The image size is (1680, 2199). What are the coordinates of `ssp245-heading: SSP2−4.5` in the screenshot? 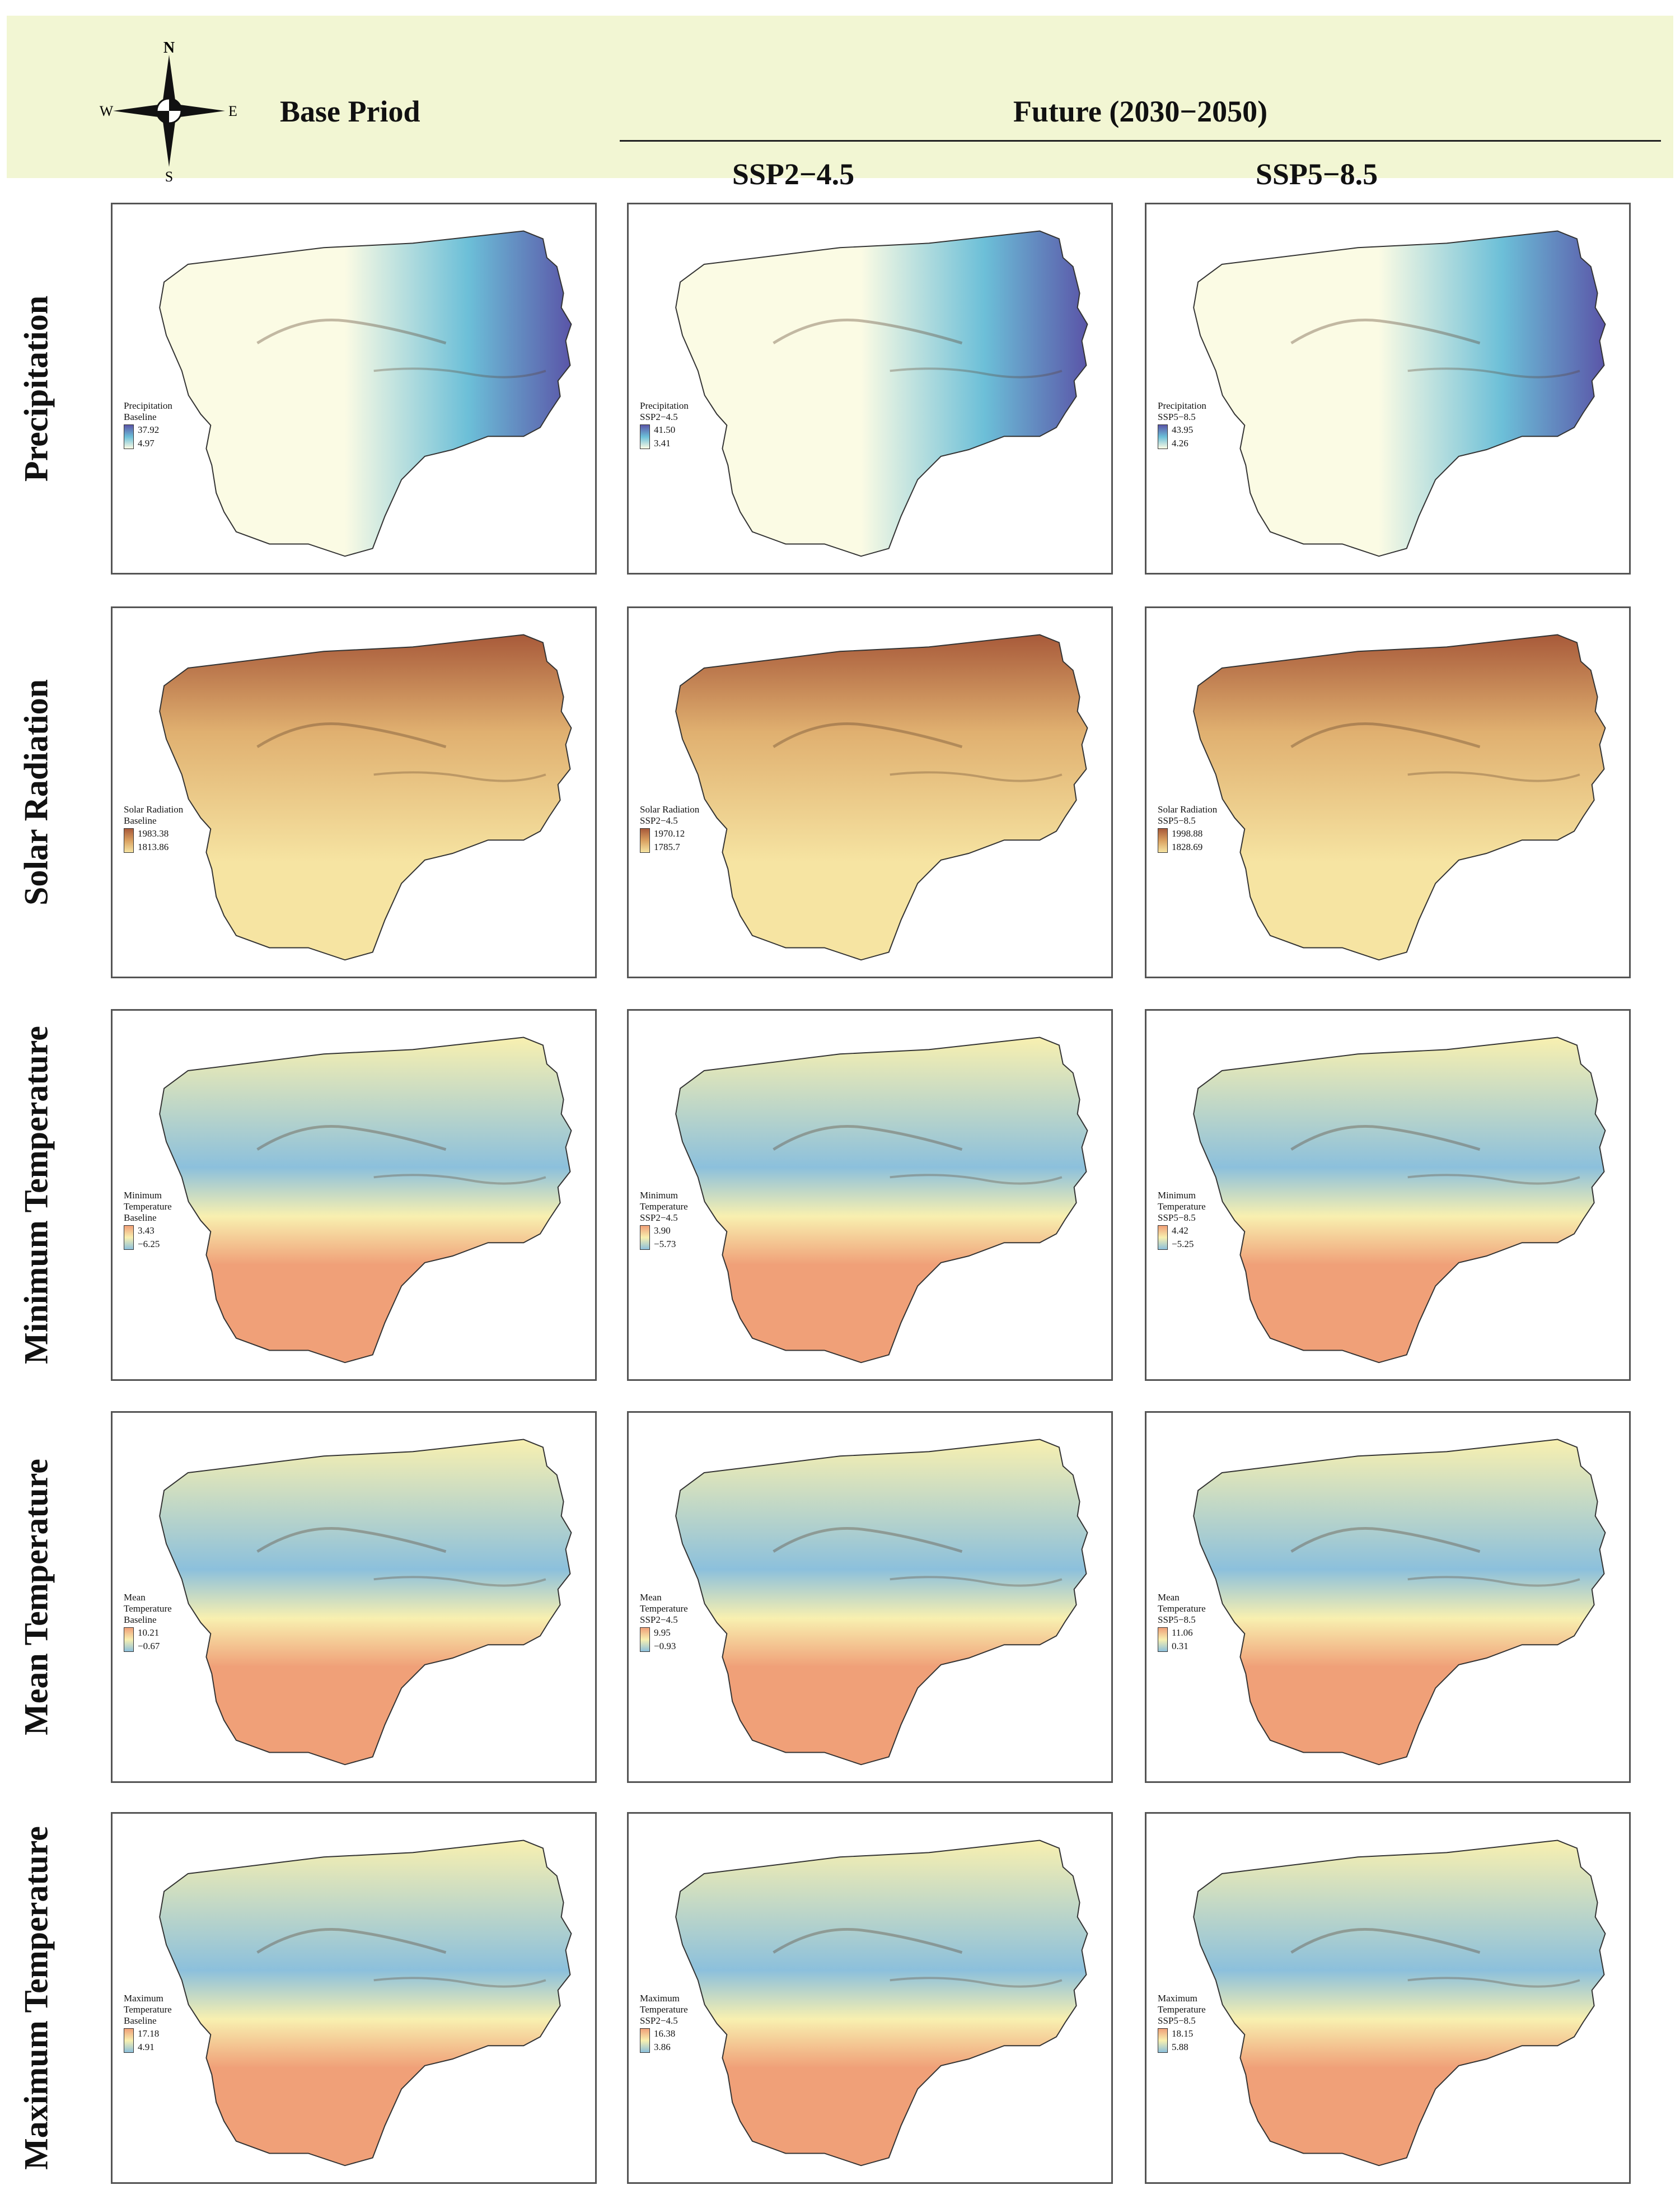 It's located at (793, 174).